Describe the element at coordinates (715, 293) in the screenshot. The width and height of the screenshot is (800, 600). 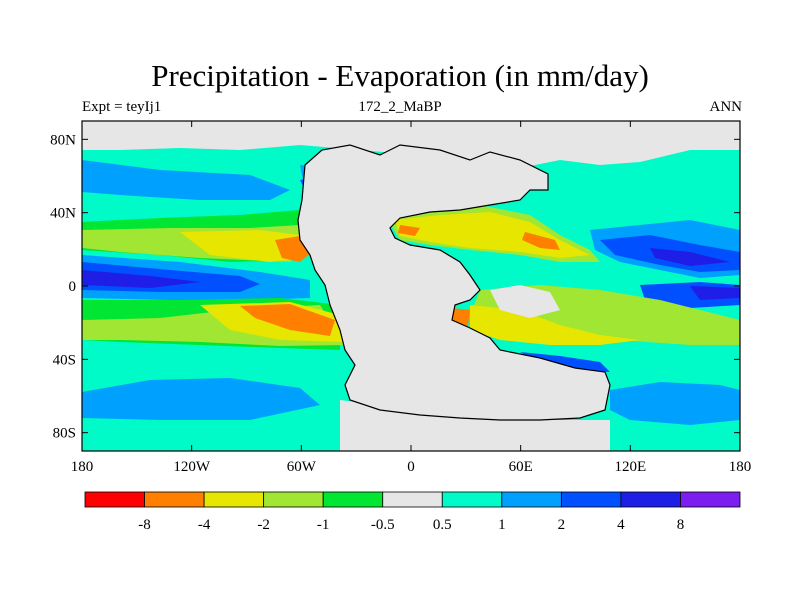
I see `east-pacific-deep-core` at that location.